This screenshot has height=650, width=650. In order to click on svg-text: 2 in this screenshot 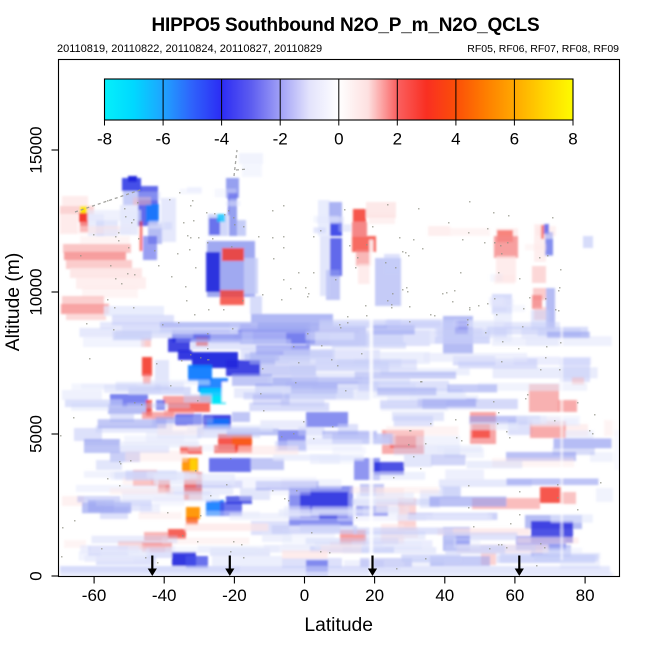, I will do `click(397, 139)`.